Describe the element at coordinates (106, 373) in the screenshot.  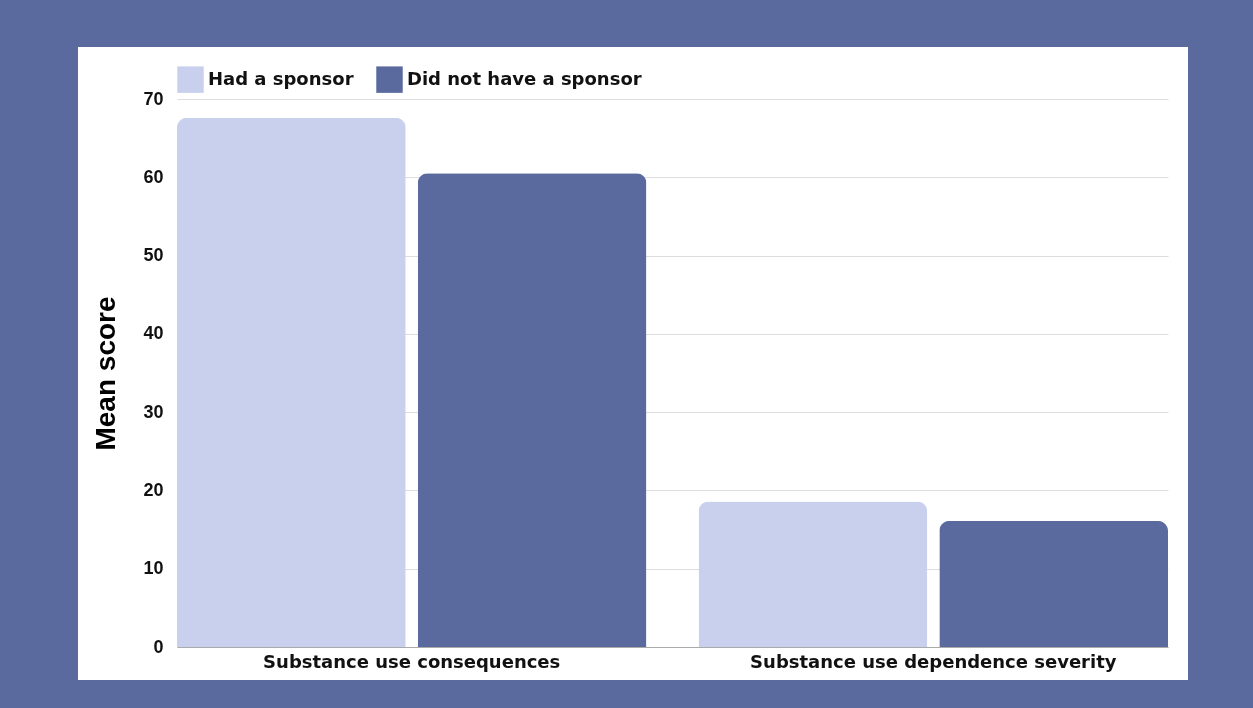
I see `y-axis-title: Mean score` at that location.